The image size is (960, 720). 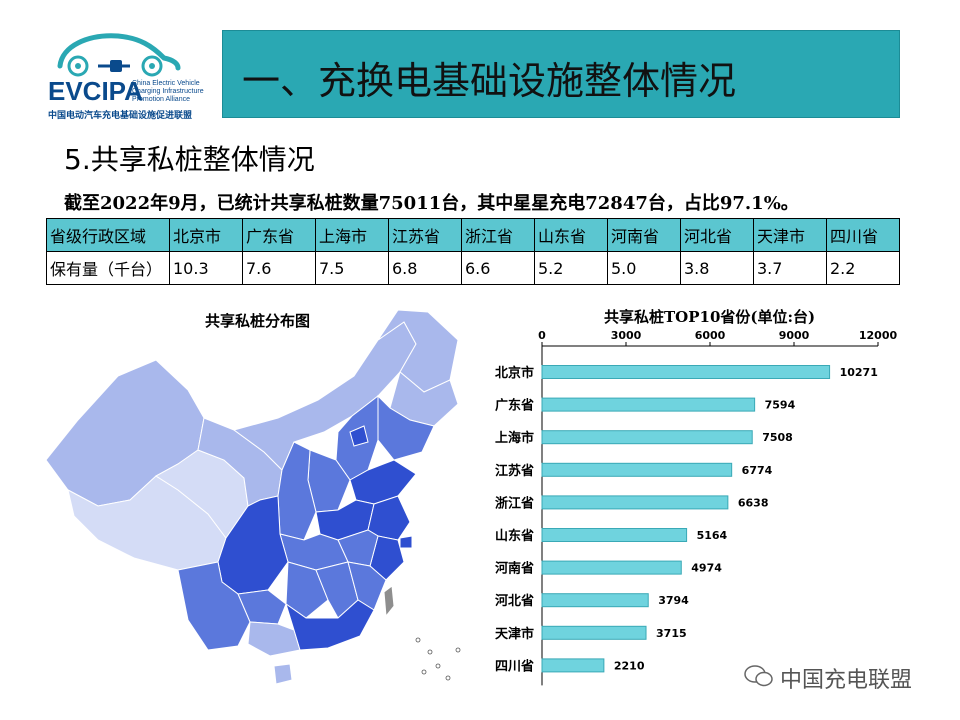 I want to click on data-label: 7594, so click(x=780, y=405).